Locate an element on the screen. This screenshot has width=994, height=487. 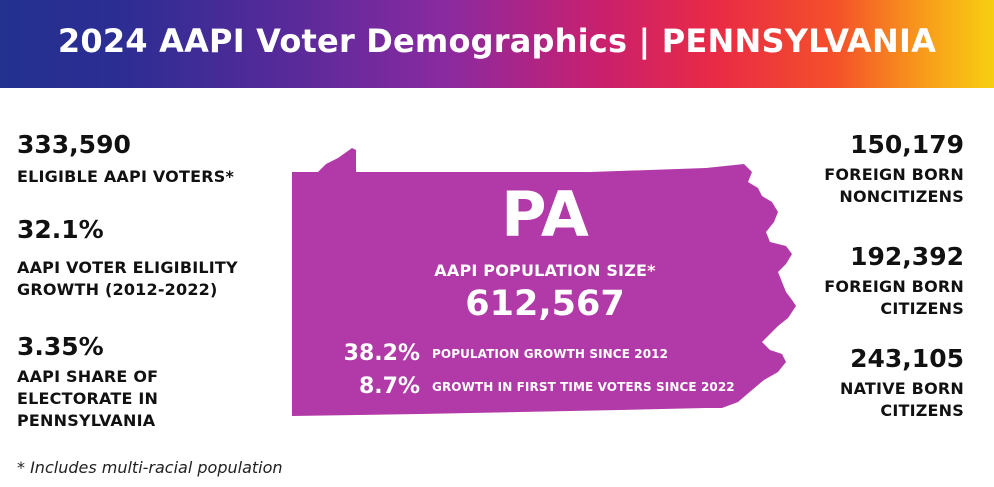
stat-label-line: AAPI VOTER ELIGIBILITY is located at coordinates (127, 267).